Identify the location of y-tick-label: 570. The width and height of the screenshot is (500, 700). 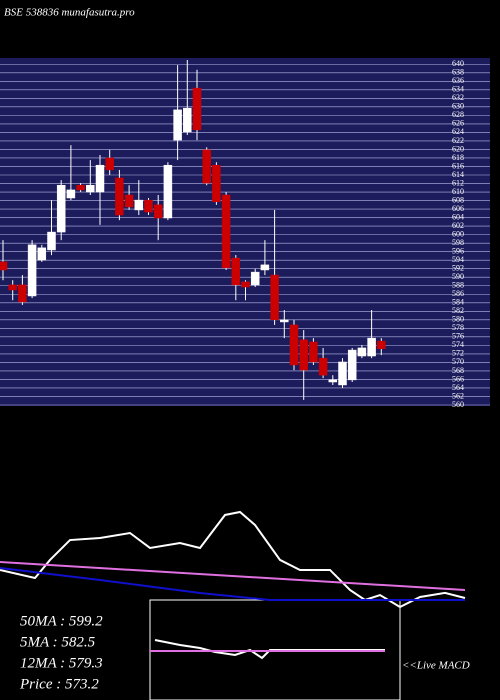
(458, 361).